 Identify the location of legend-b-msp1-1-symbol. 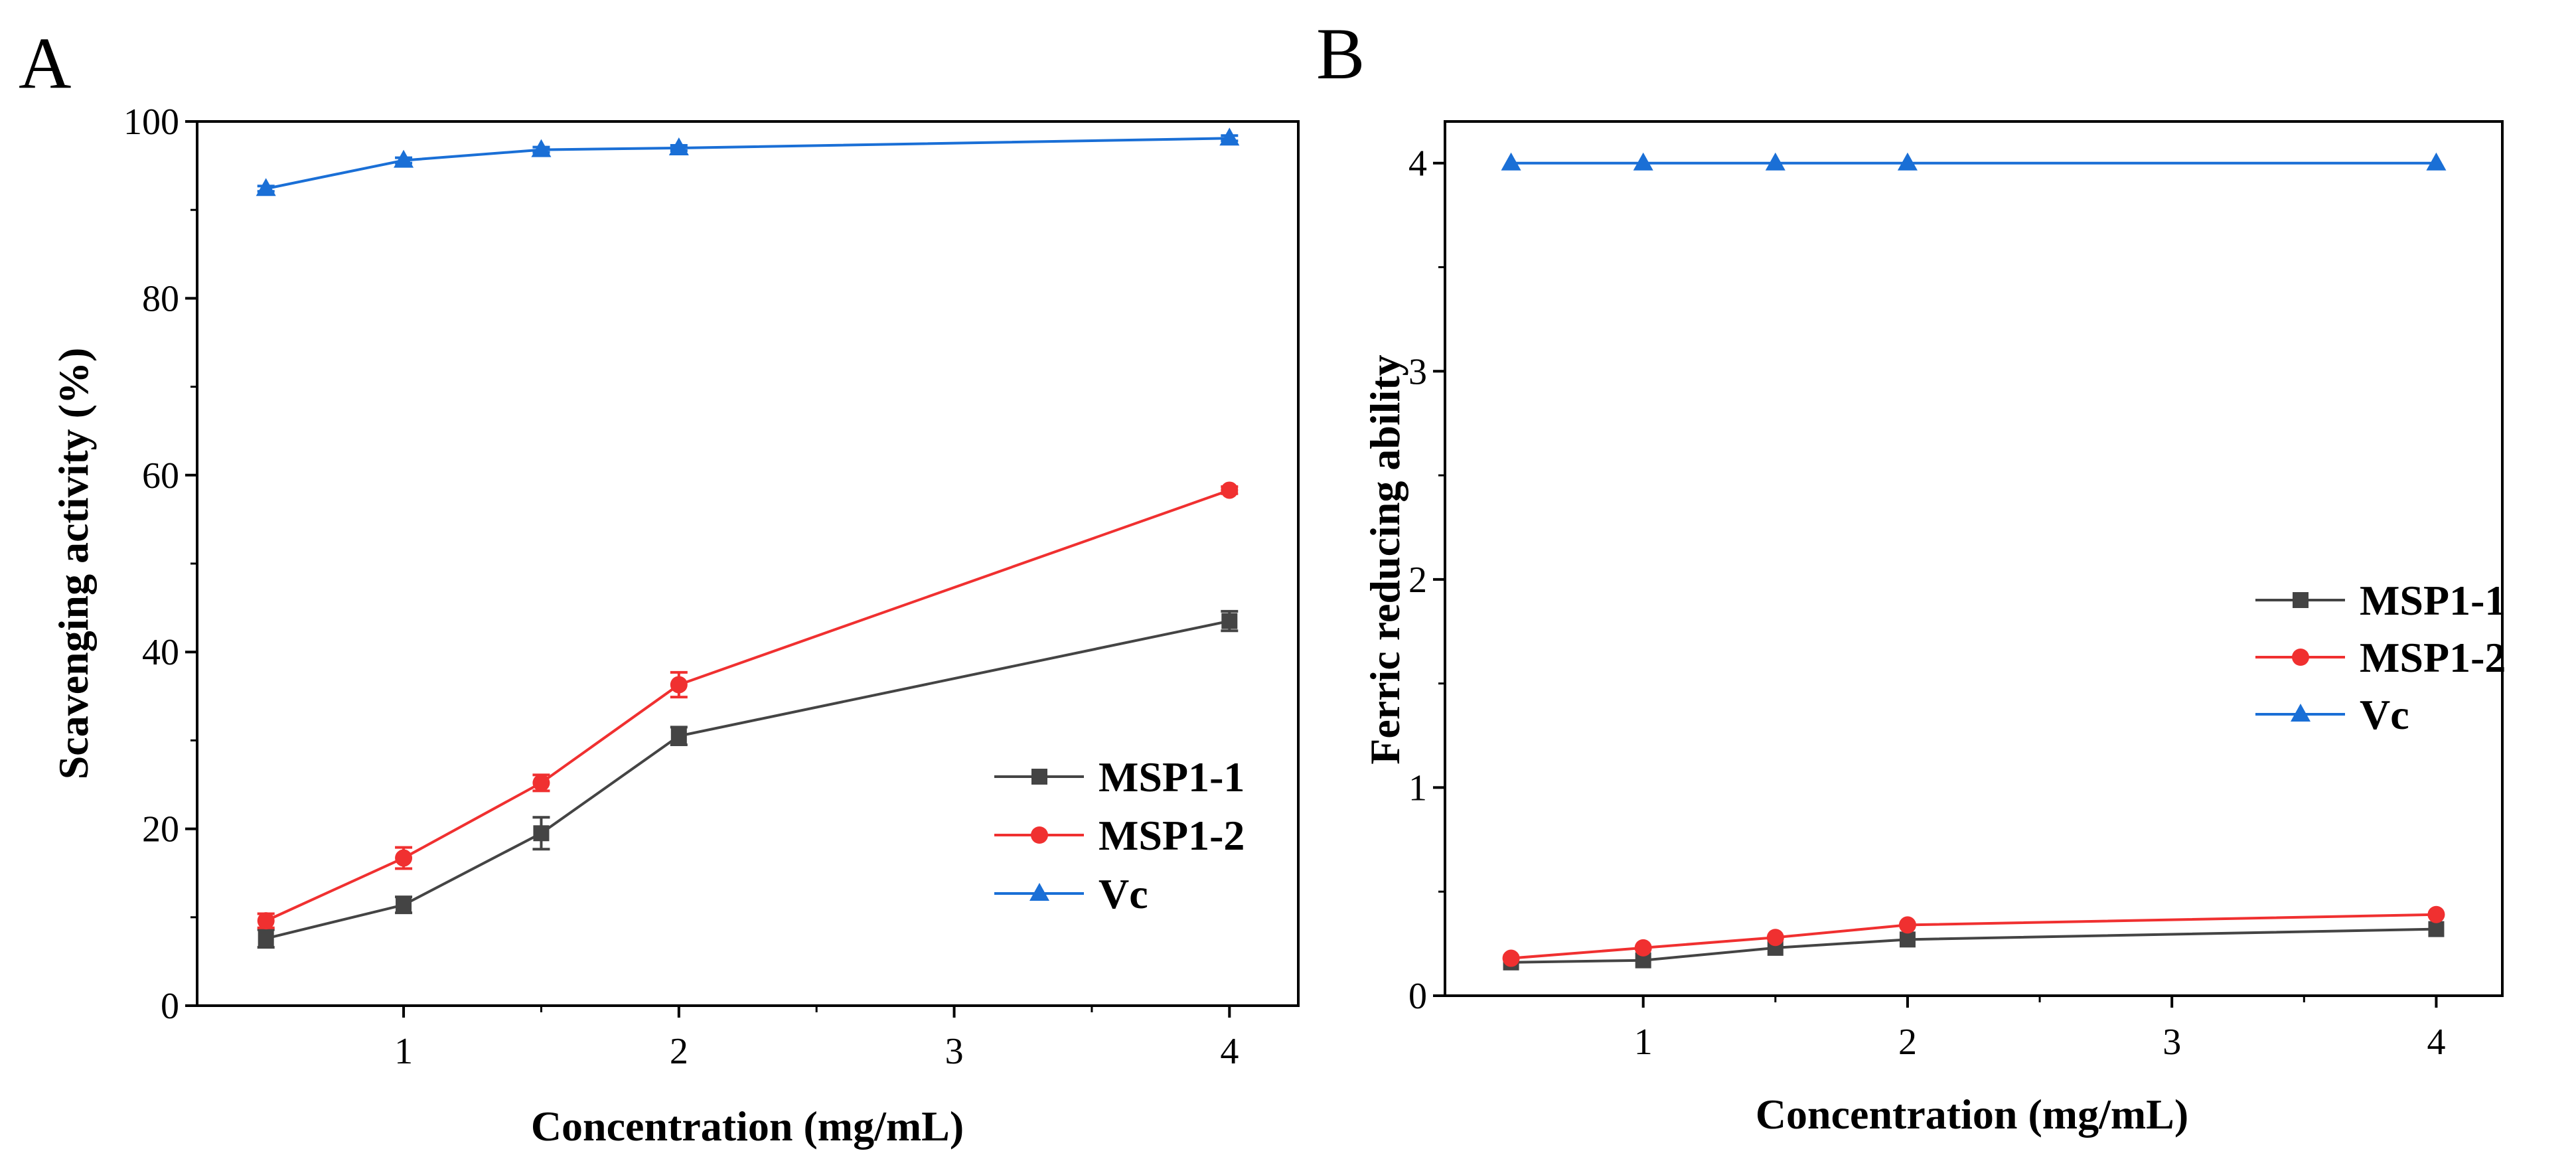
(2301, 600).